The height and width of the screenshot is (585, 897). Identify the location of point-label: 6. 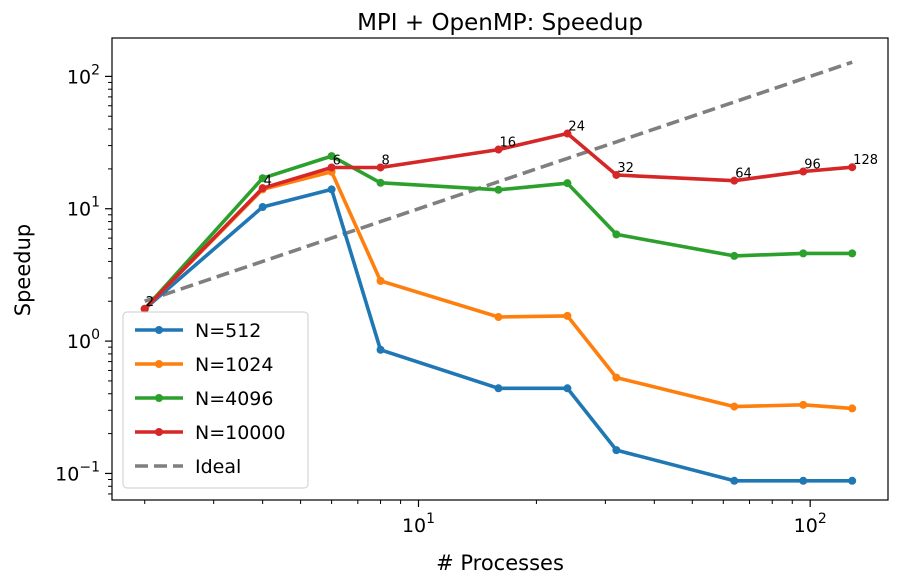
(337, 160).